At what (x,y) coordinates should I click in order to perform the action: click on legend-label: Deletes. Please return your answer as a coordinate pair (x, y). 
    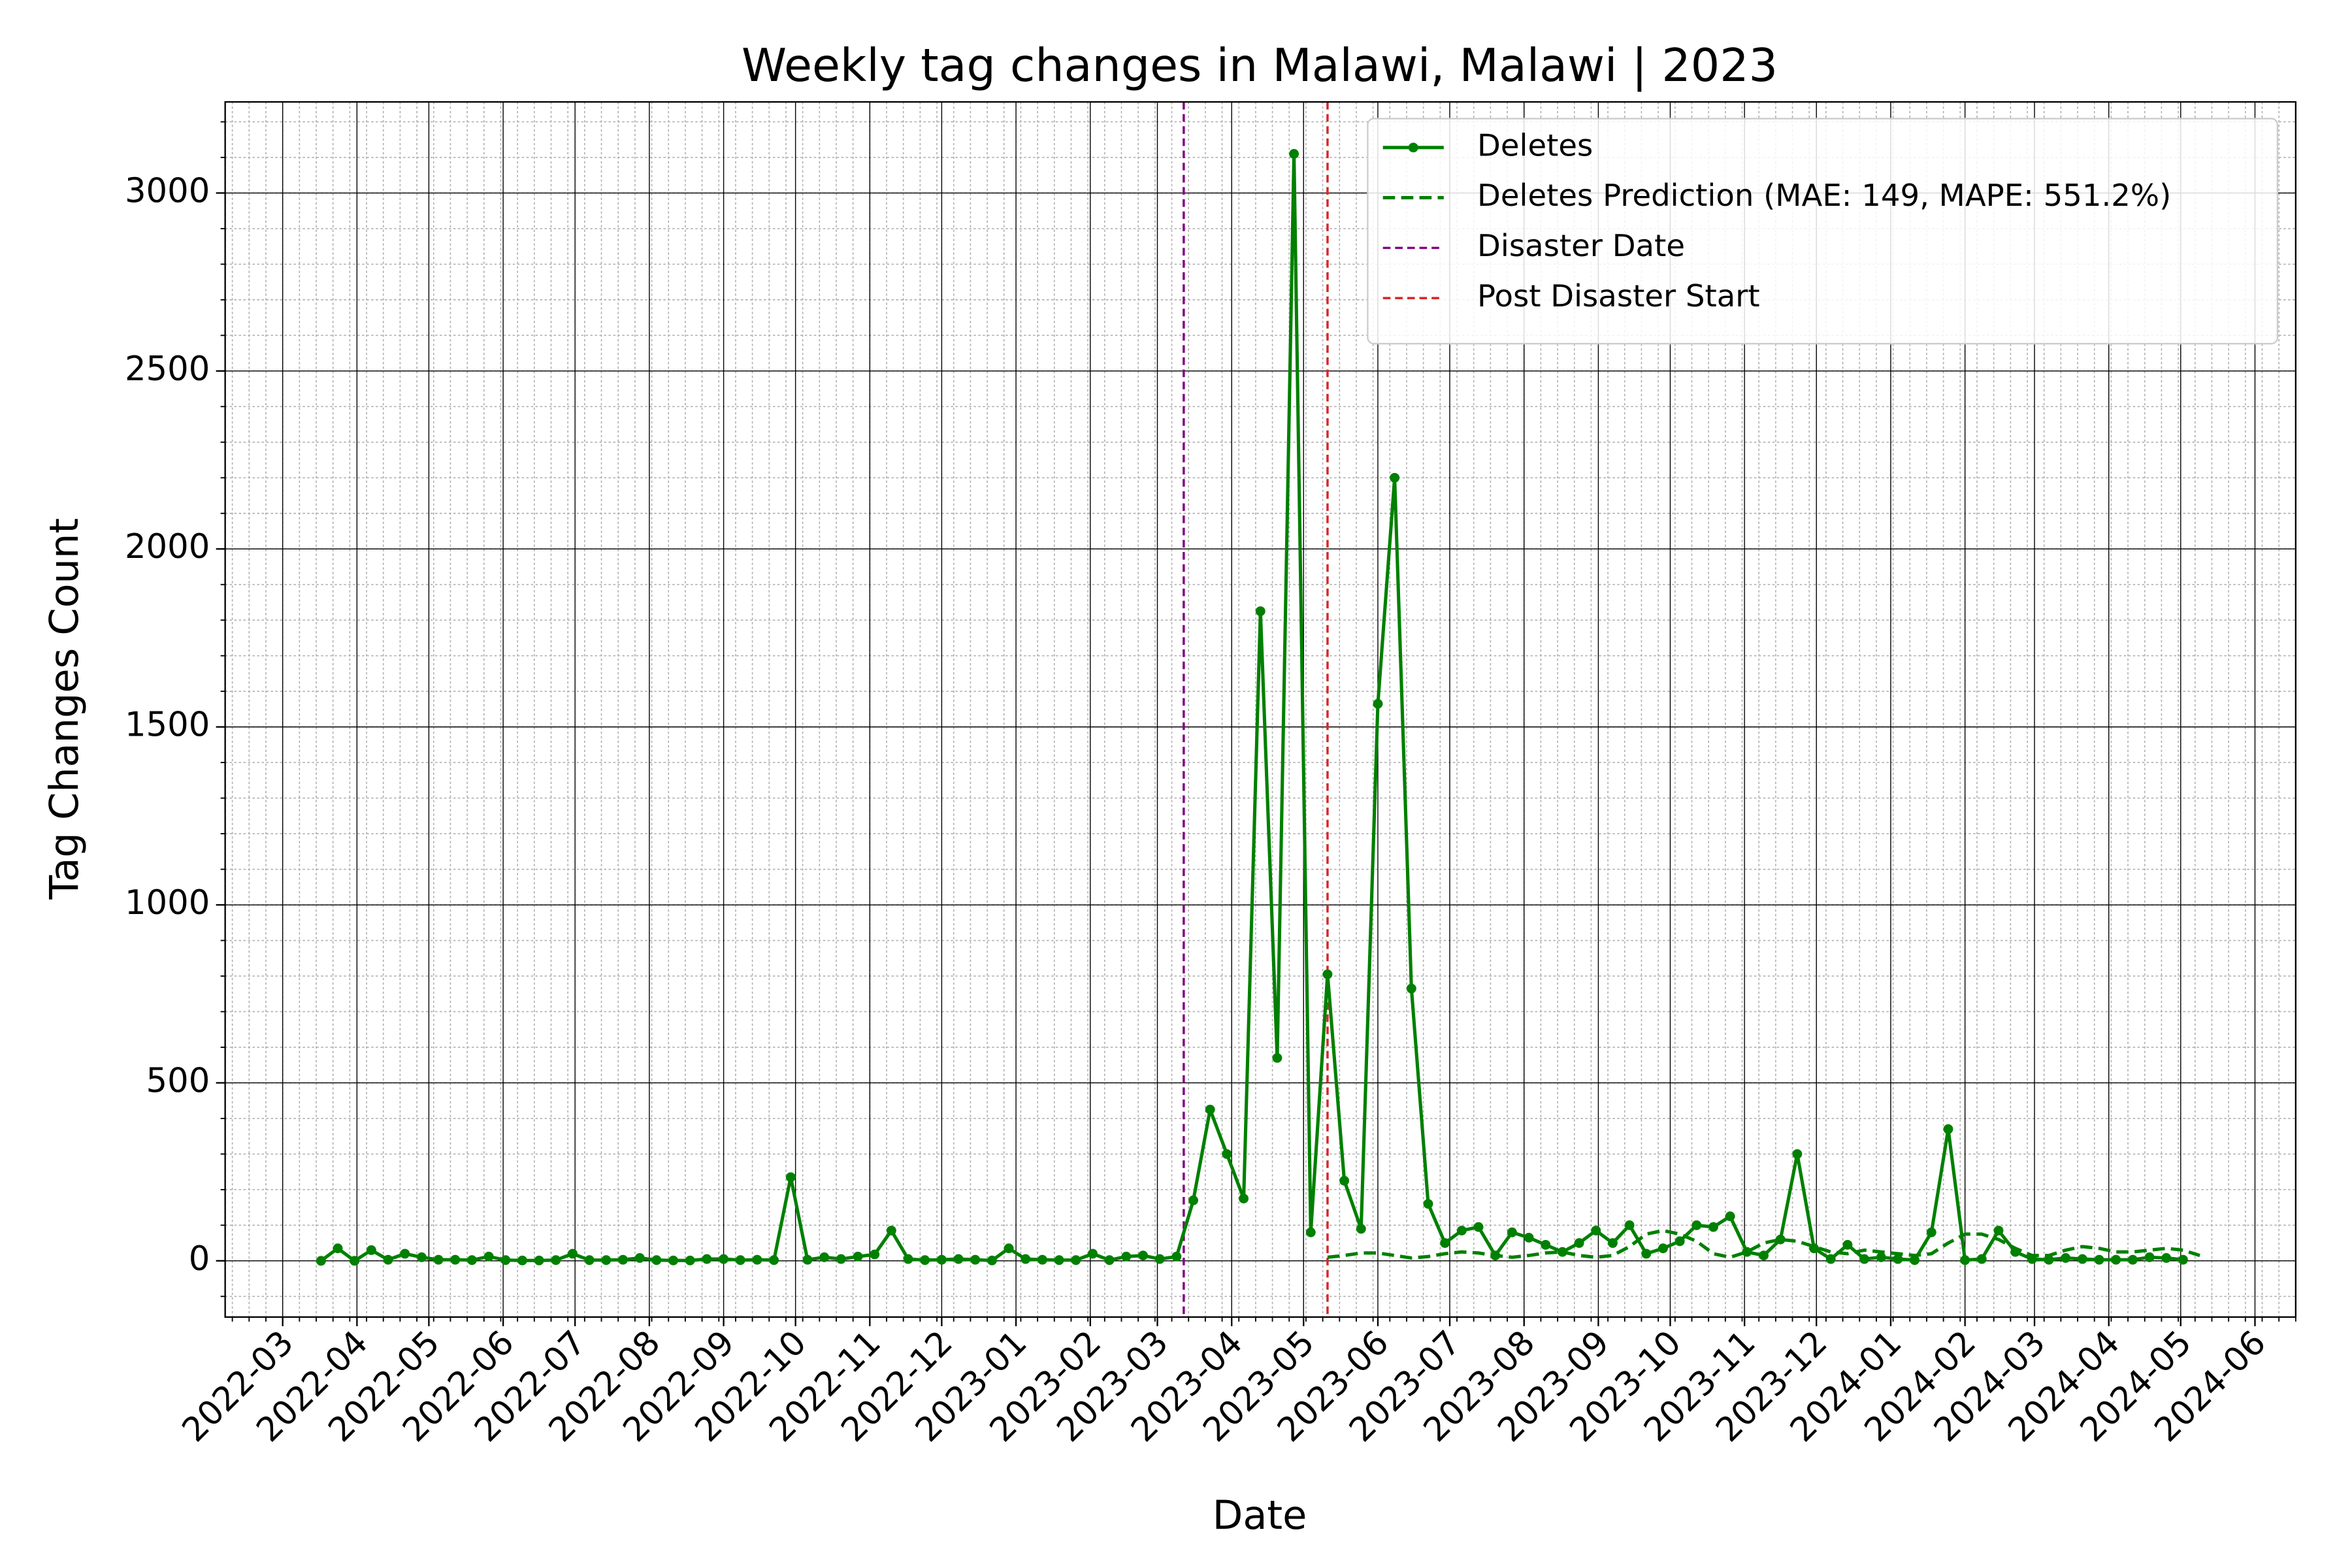
    Looking at the image, I should click on (1535, 145).